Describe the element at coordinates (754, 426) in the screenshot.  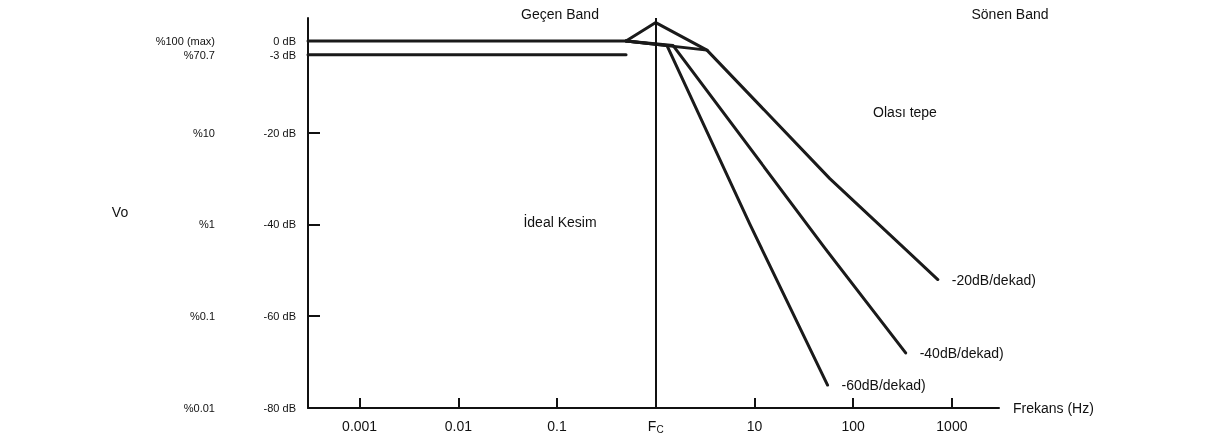
I see `x-tick-label: 10` at that location.